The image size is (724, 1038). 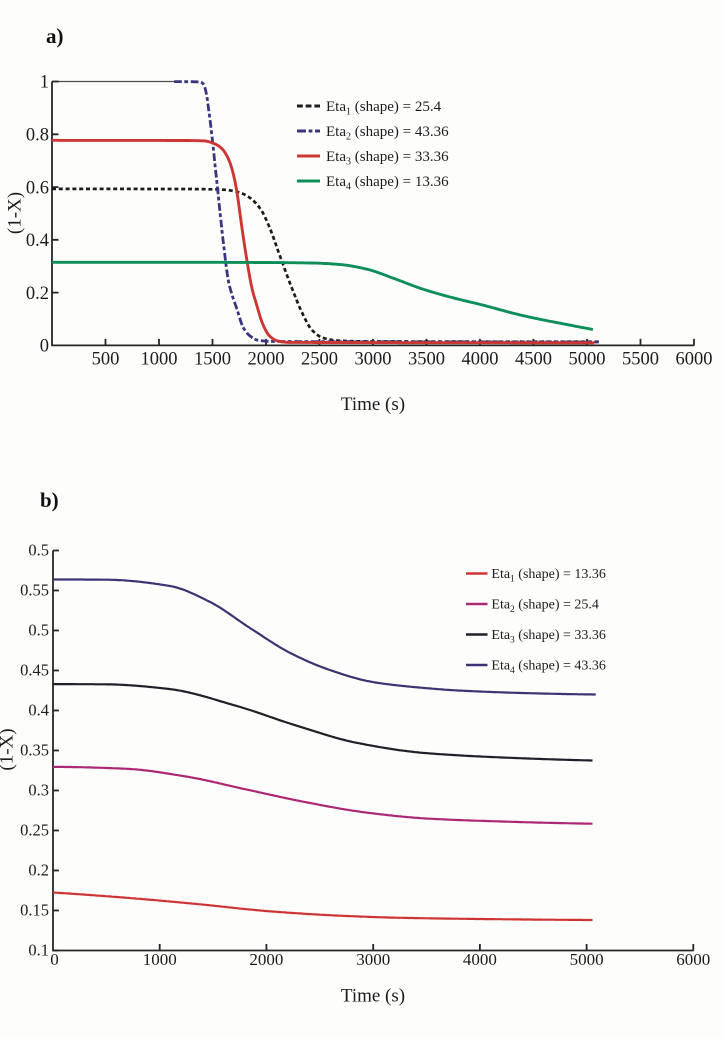 What do you see at coordinates (548, 576) in the screenshot?
I see `svg-text: Eta1 (shape) = 13.36` at bounding box center [548, 576].